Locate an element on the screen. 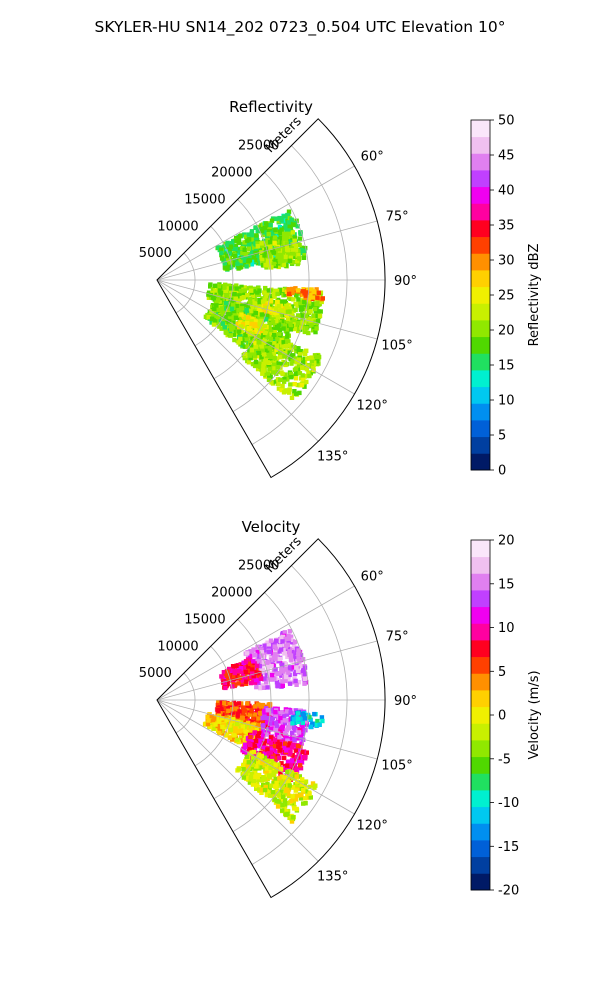  range-axis-label: Meters is located at coordinates (284, 555).